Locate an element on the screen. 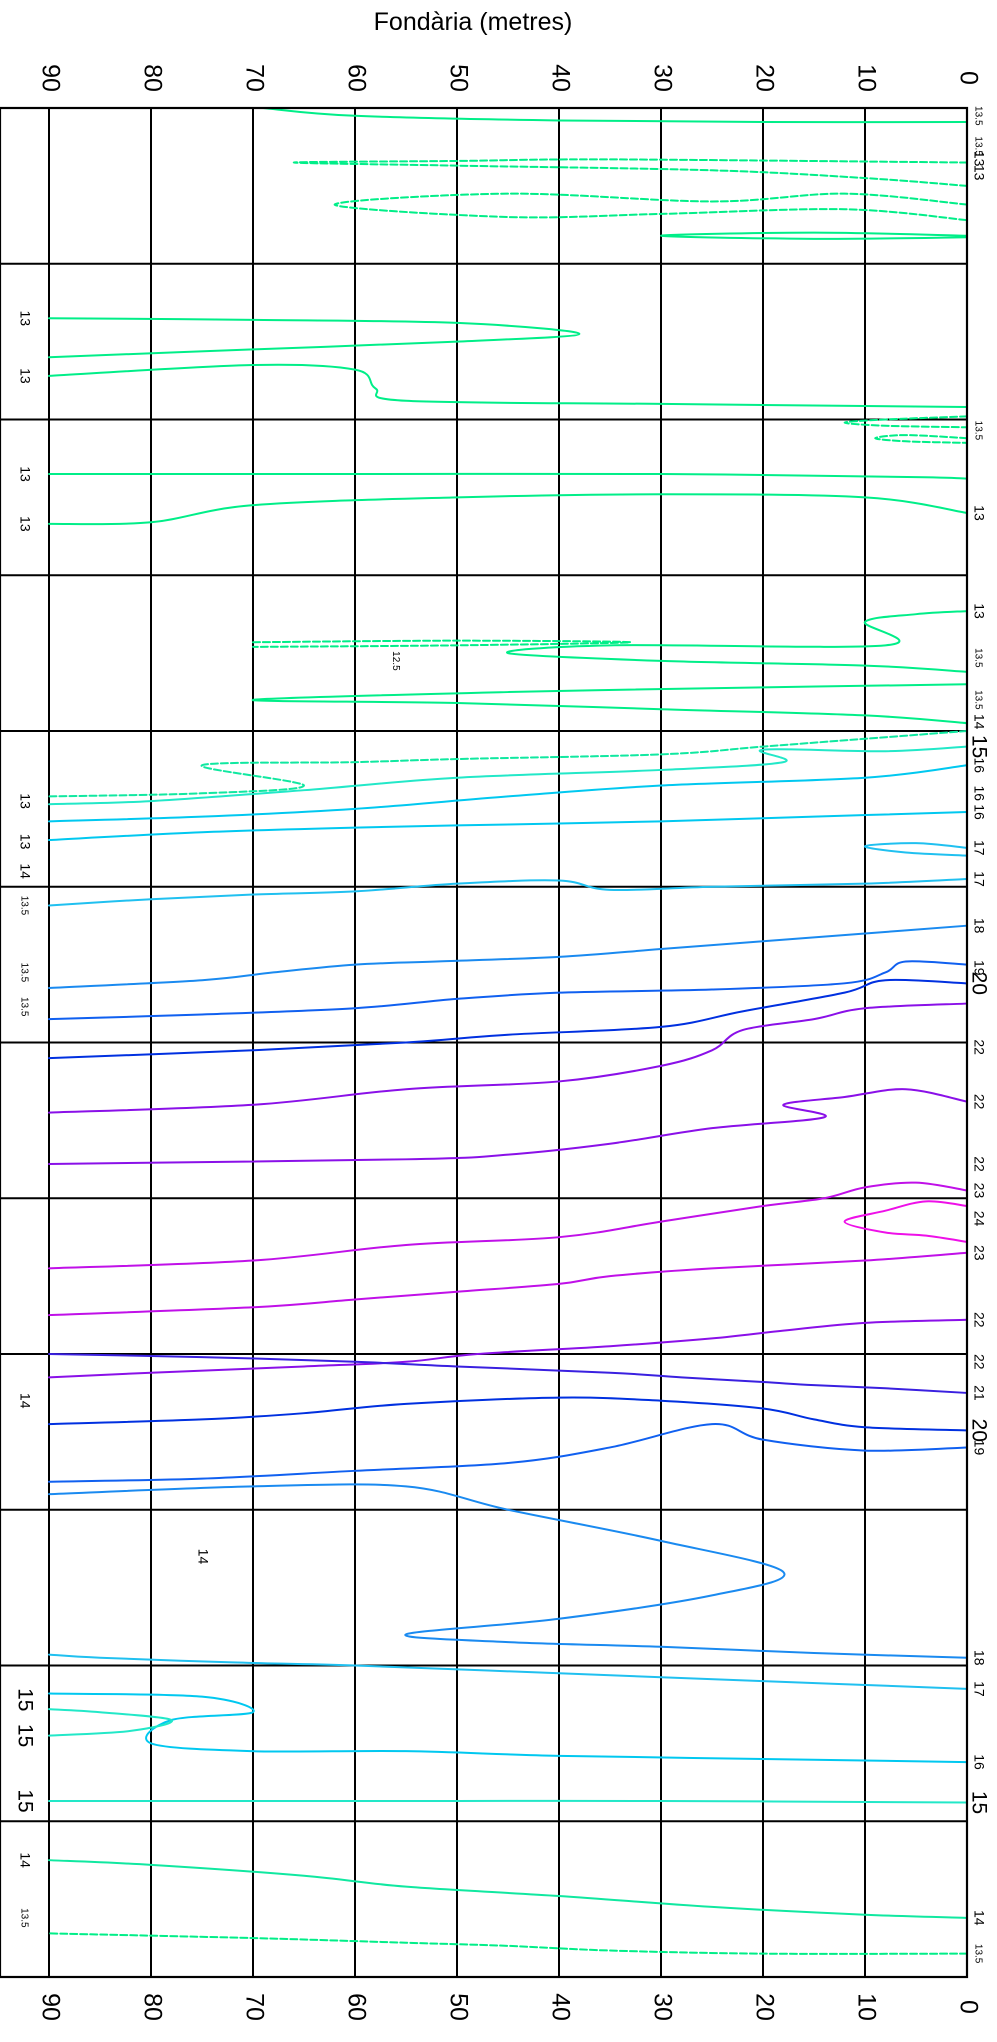 The height and width of the screenshot is (2042, 997). tick-label-top: 70 is located at coordinates (254, 78).